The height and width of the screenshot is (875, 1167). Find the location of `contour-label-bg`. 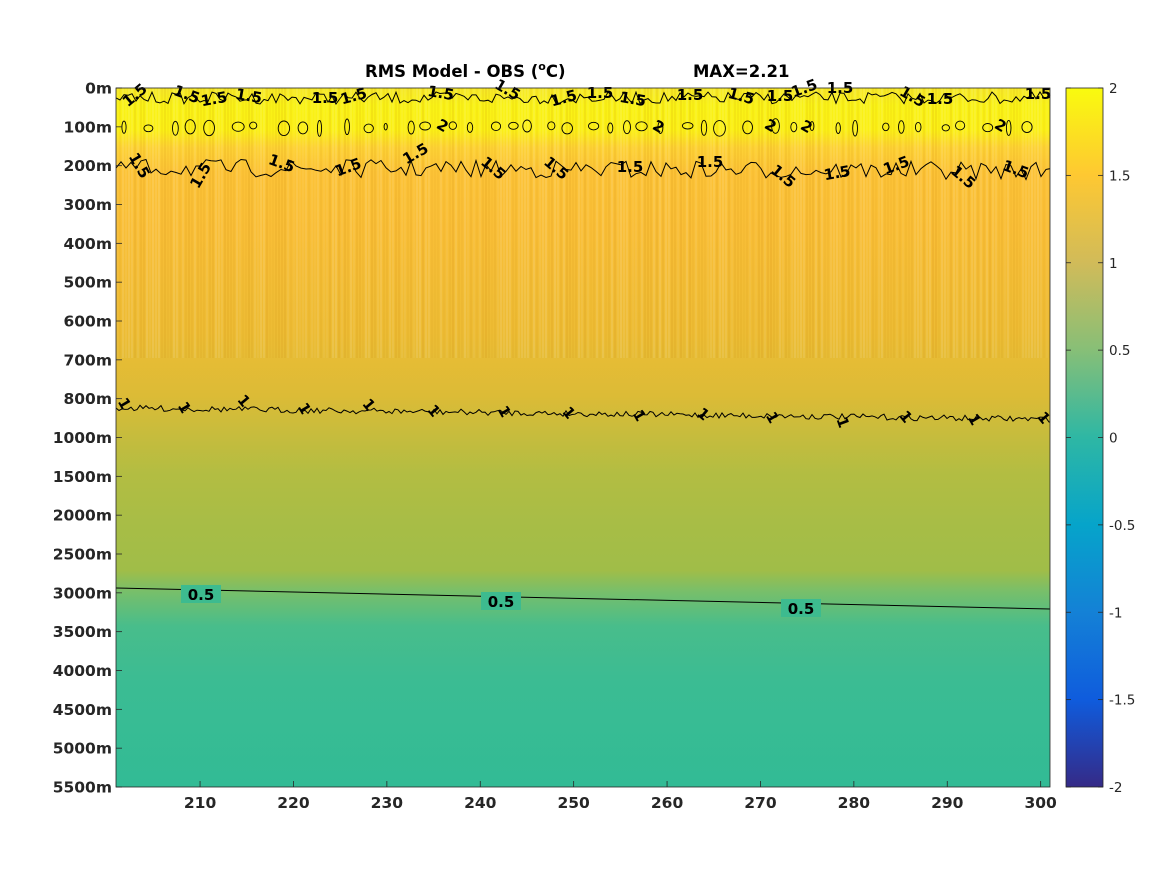

contour-label-bg is located at coordinates (201, 594).